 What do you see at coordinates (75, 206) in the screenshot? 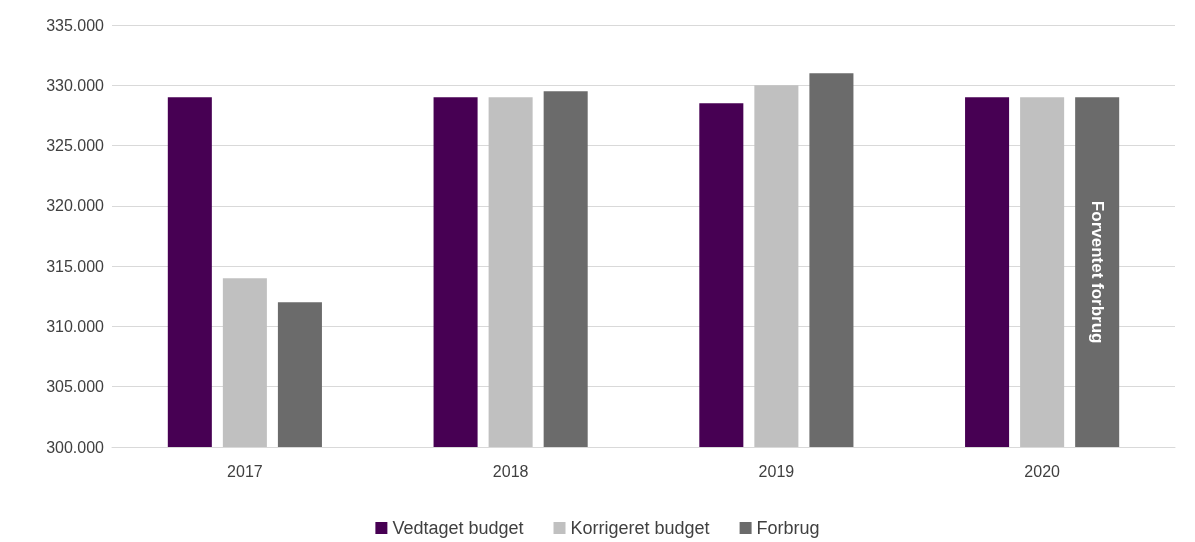
I see `y-tick-label: 320.000` at bounding box center [75, 206].